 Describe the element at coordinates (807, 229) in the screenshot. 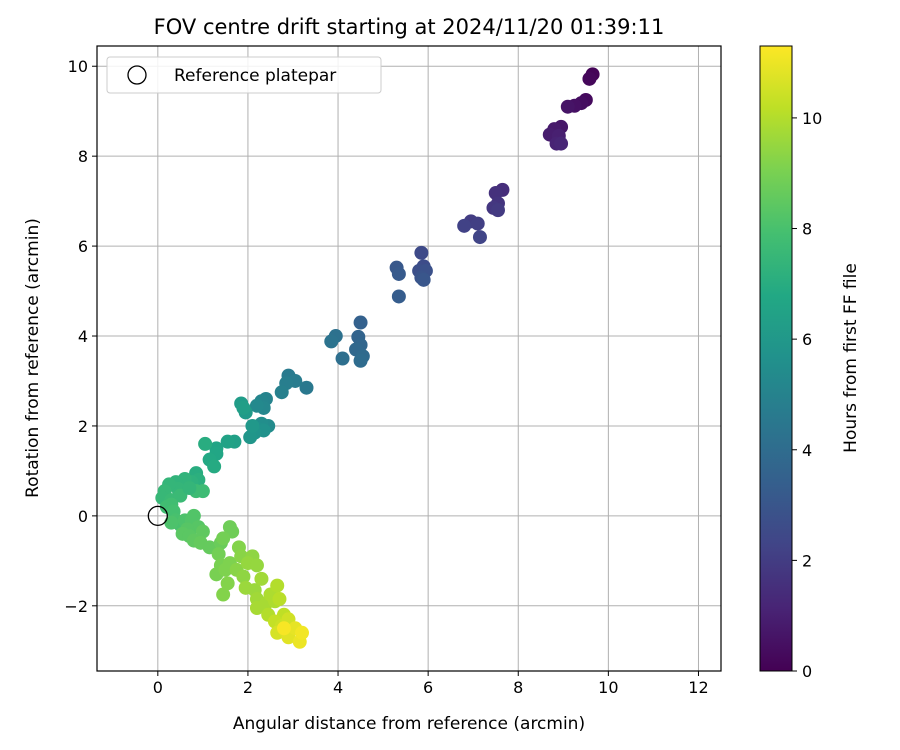

I see `colorbar-tick-label: 8` at that location.